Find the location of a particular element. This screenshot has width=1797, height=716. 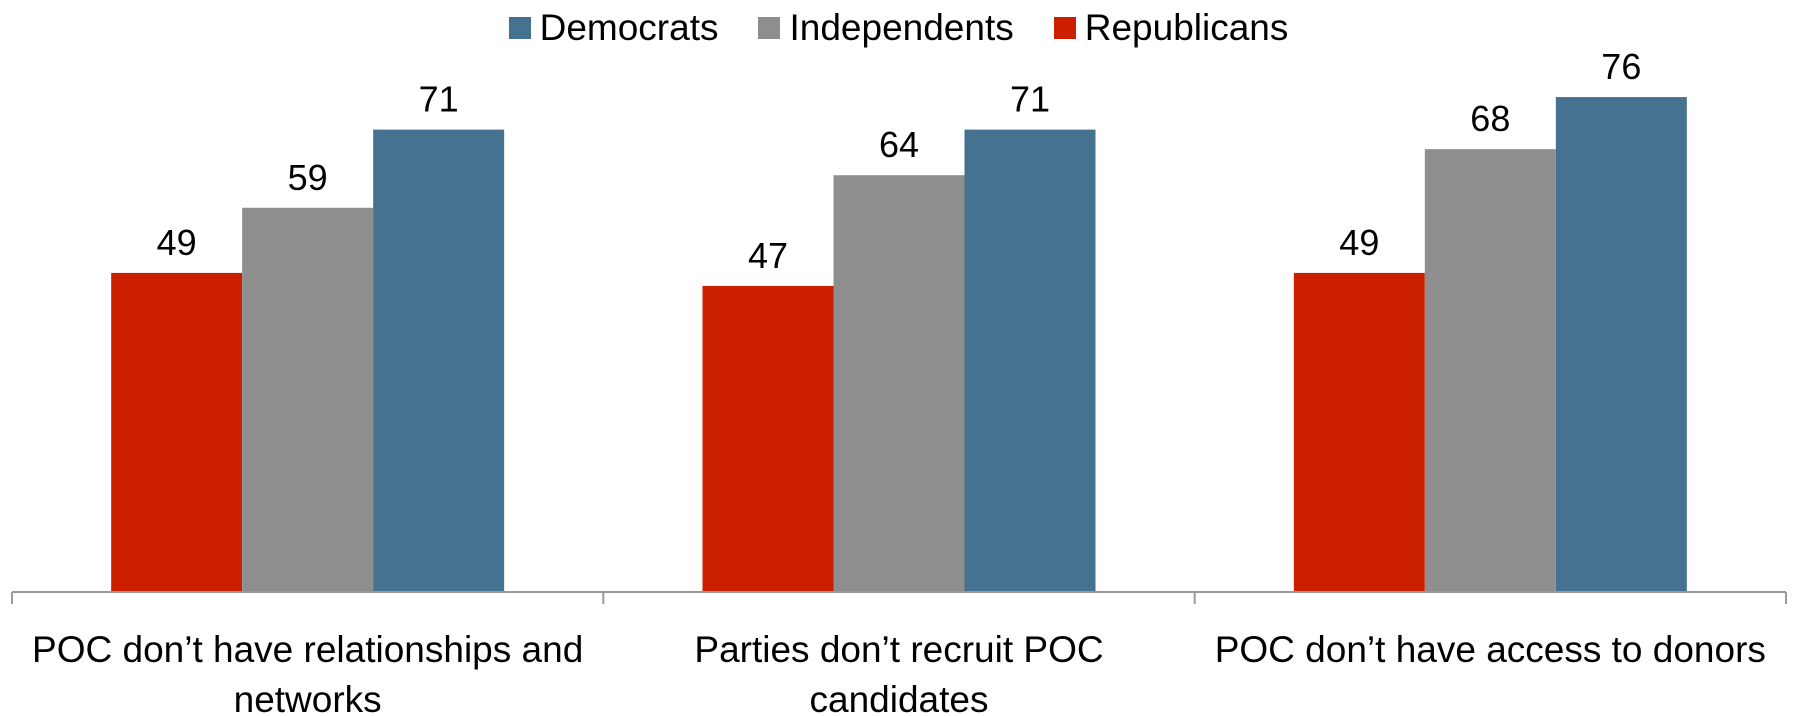

category-label: candidates is located at coordinates (899, 697).